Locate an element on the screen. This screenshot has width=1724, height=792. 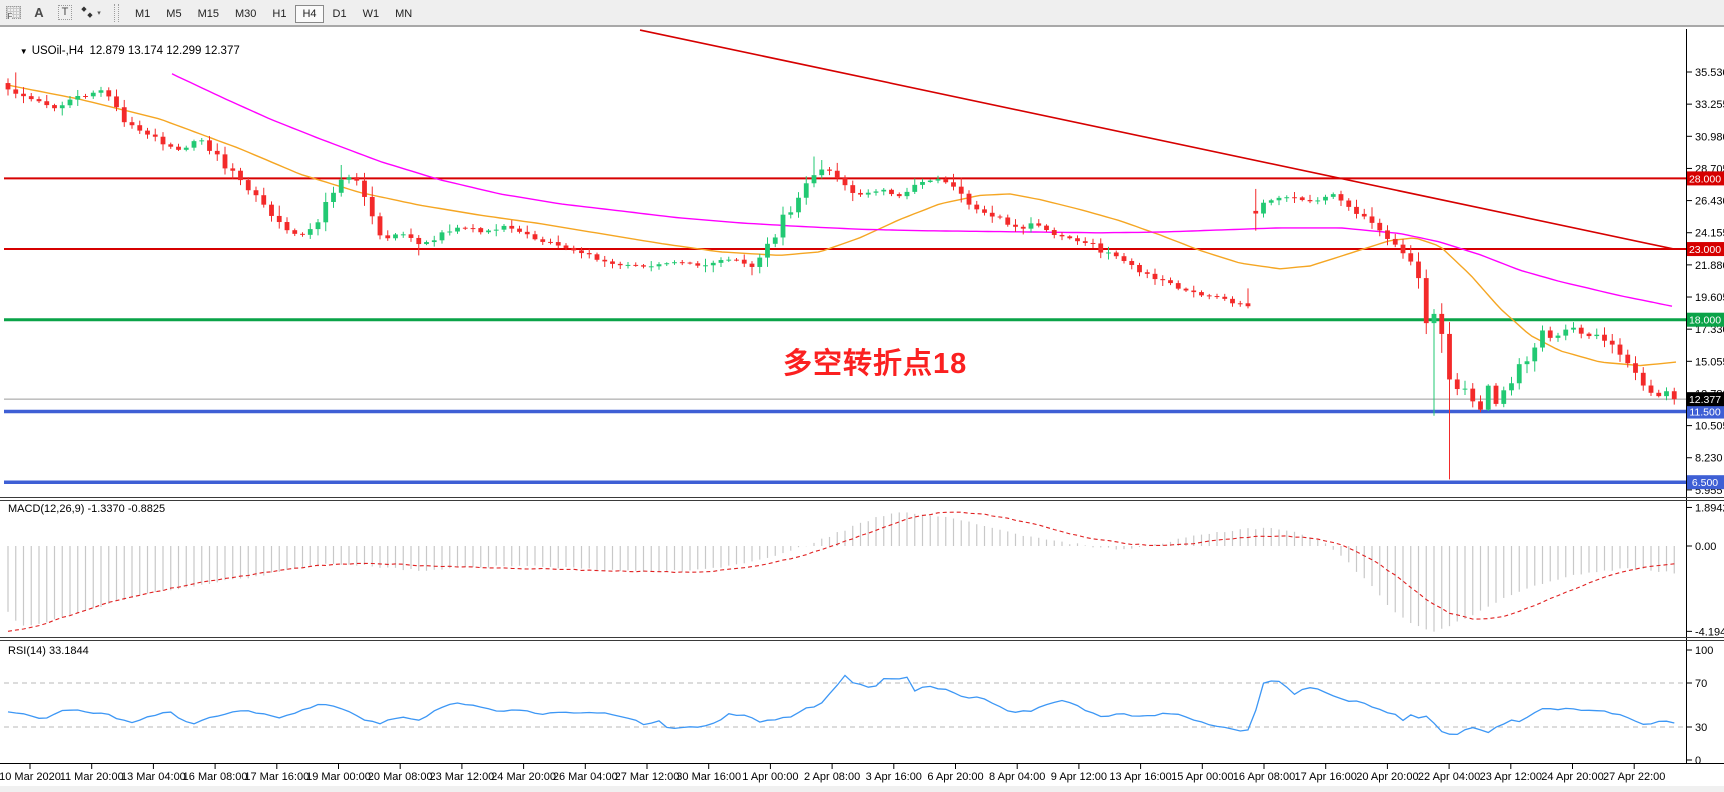
macd-tick-label: 1.8942 is located at coordinates (1709, 508).